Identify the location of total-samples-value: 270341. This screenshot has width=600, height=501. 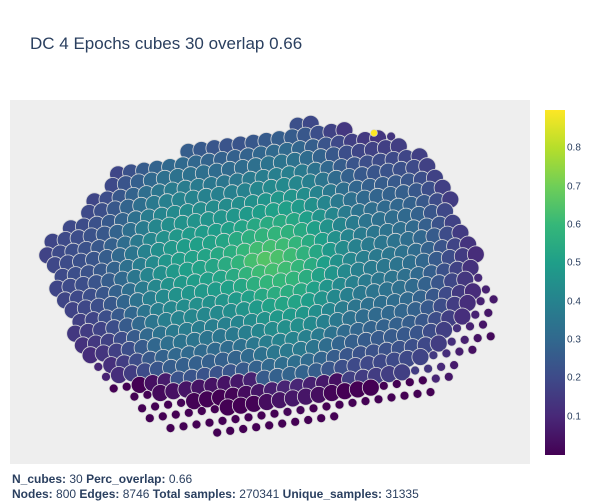
(259, 494).